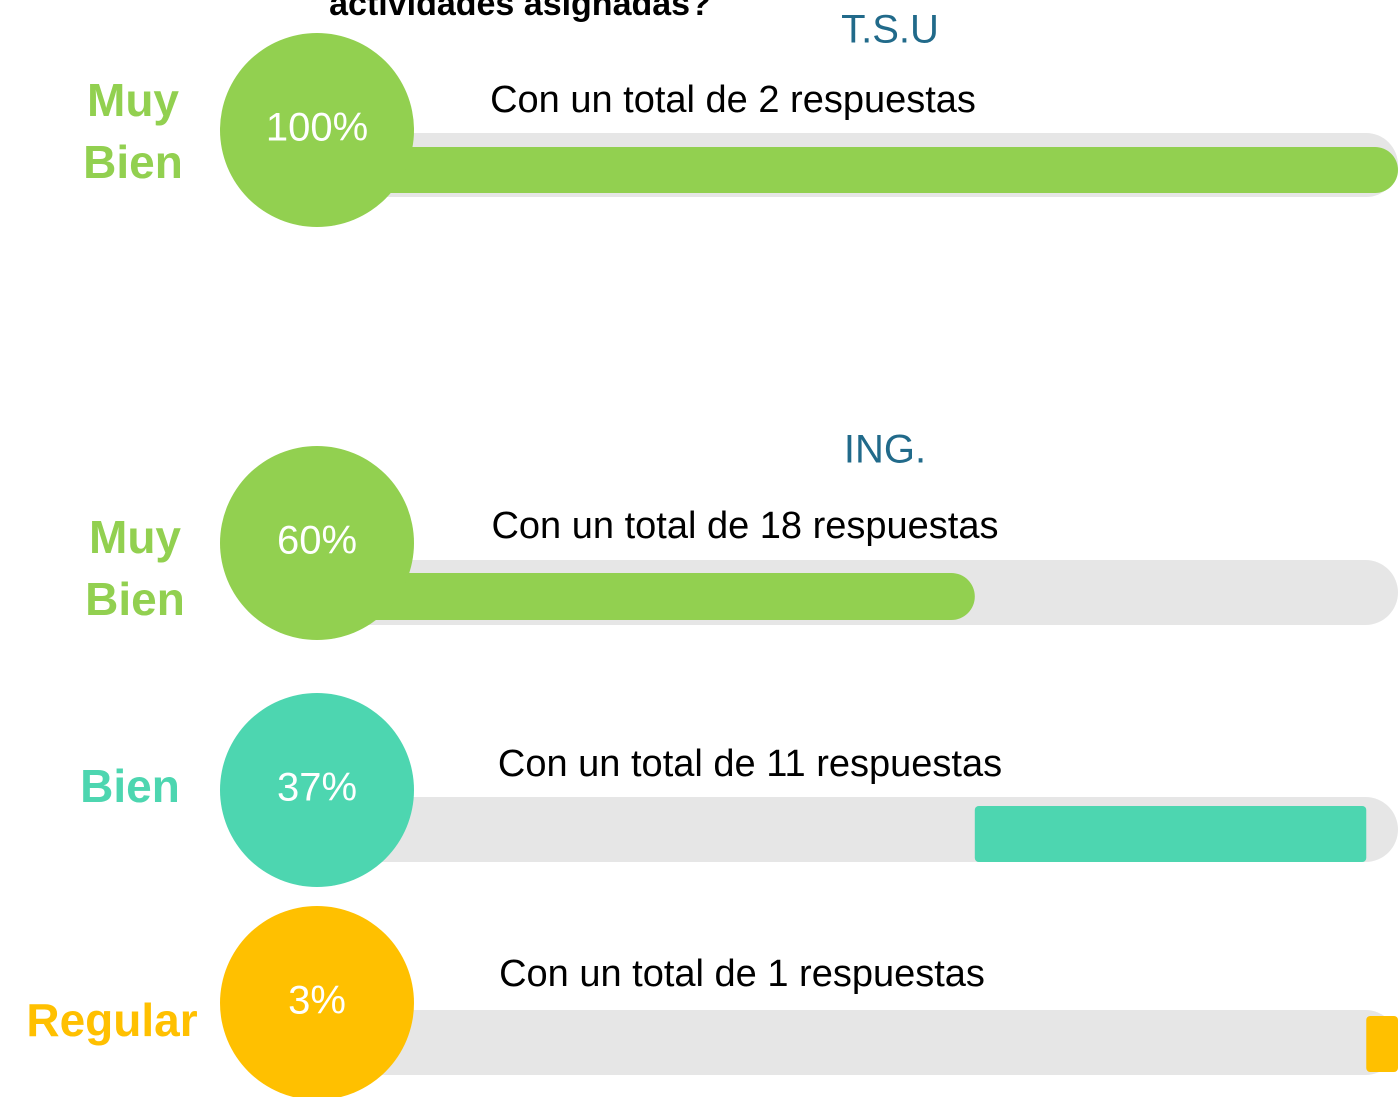 This screenshot has height=1097, width=1398. I want to click on bar-track, so click(849, 1042).